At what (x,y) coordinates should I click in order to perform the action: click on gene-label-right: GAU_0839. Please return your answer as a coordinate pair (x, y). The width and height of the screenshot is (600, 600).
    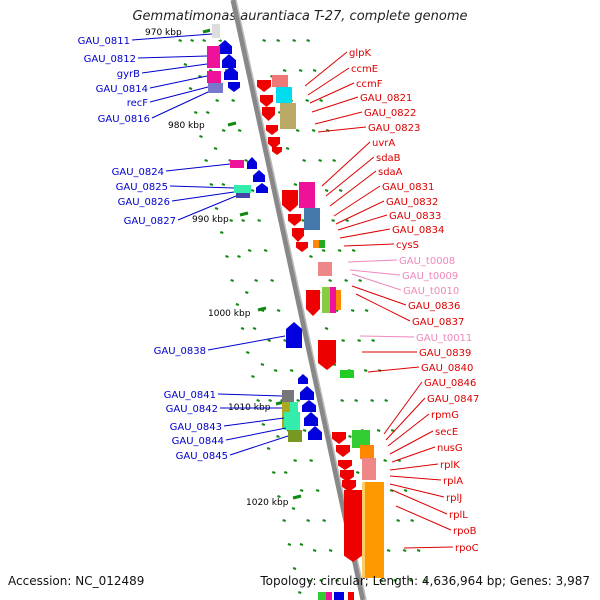
    Looking at the image, I should click on (445, 353).